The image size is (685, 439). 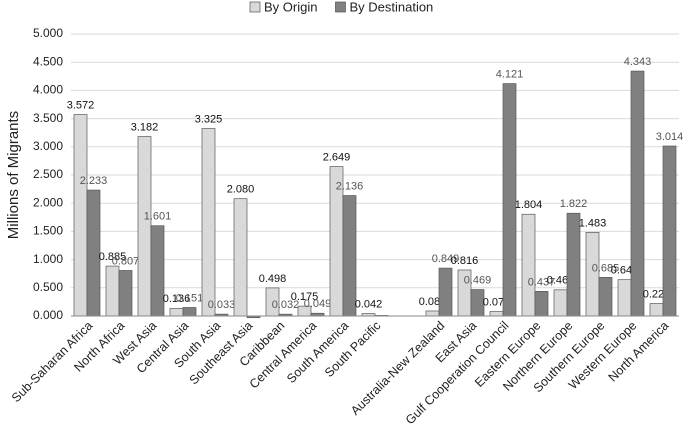 What do you see at coordinates (81, 105) in the screenshot?
I see `value-label: 3.572` at bounding box center [81, 105].